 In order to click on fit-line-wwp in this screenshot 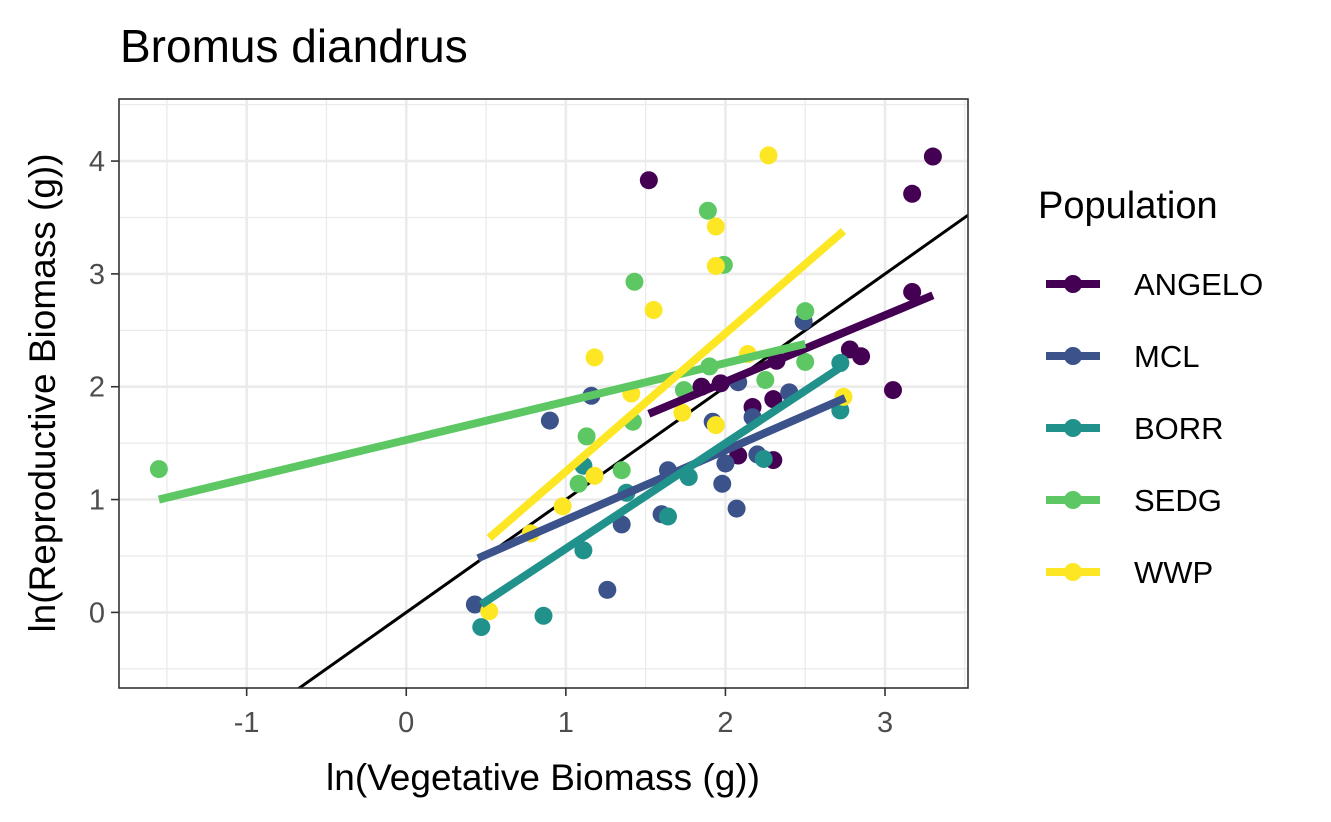, I will do `click(666, 384)`.